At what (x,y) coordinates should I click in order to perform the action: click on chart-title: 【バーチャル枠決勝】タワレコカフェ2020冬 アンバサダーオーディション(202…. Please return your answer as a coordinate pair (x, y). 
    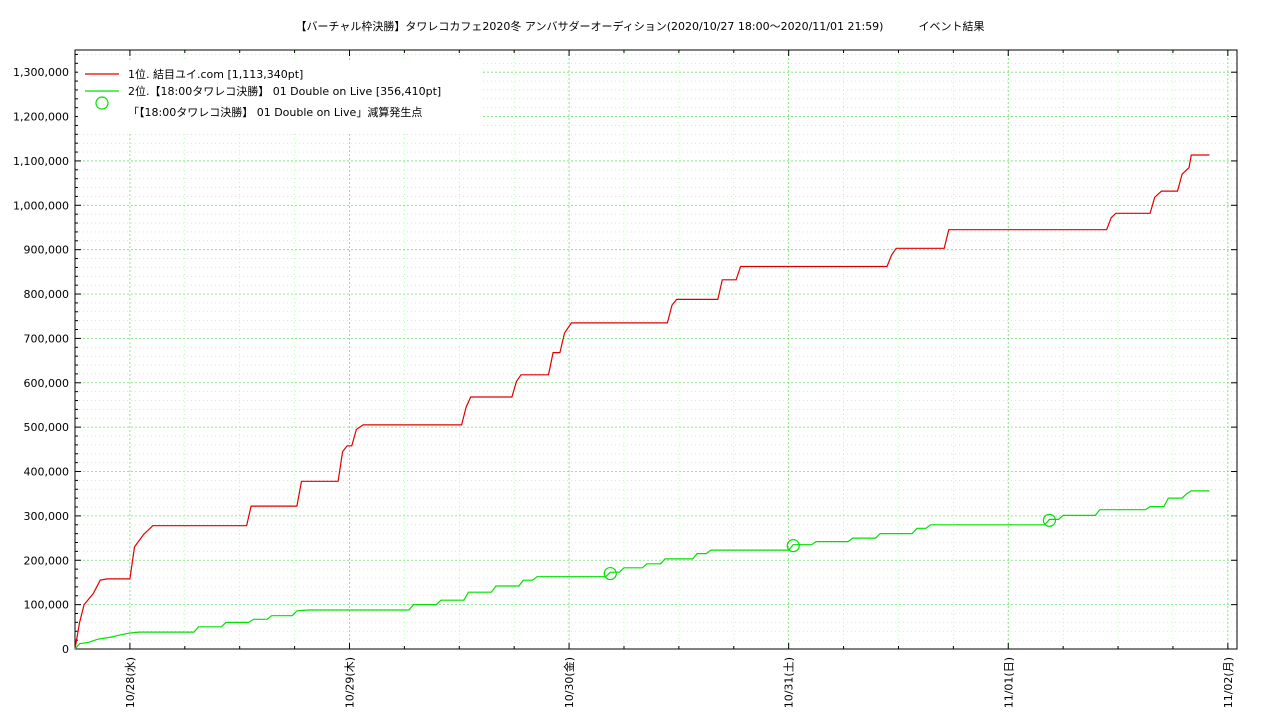
    Looking at the image, I should click on (640, 26).